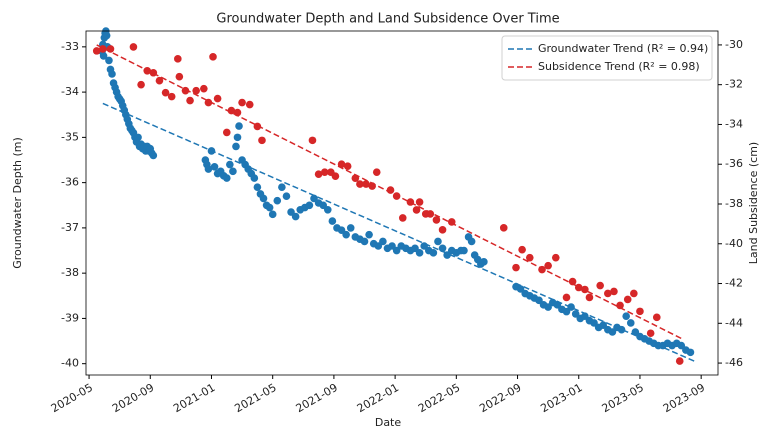 The height and width of the screenshot is (427, 761). Describe the element at coordinates (753, 203) in the screenshot. I see `y2-axis-label: Land Subsidence (cm)` at that location.